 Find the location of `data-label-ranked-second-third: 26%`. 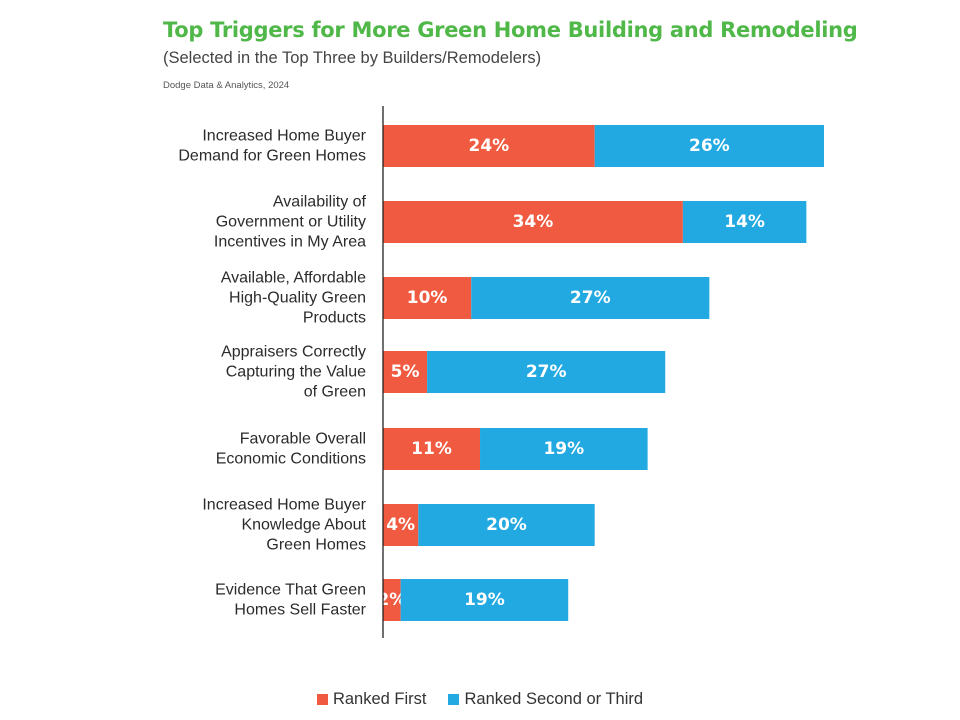

data-label-ranked-second-third: 26% is located at coordinates (709, 146).